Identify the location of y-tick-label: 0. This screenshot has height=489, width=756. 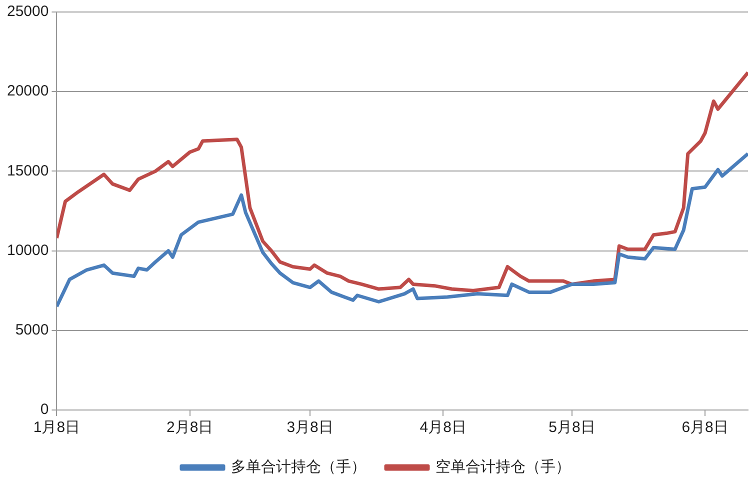
(44, 409).